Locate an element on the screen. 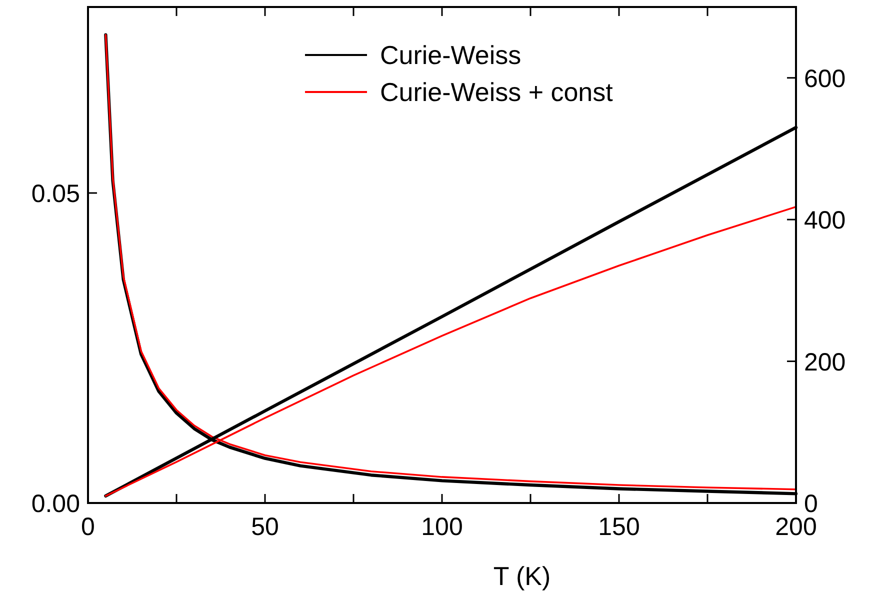 The width and height of the screenshot is (871, 593). y2-tick-label: 200 is located at coordinates (825, 362).